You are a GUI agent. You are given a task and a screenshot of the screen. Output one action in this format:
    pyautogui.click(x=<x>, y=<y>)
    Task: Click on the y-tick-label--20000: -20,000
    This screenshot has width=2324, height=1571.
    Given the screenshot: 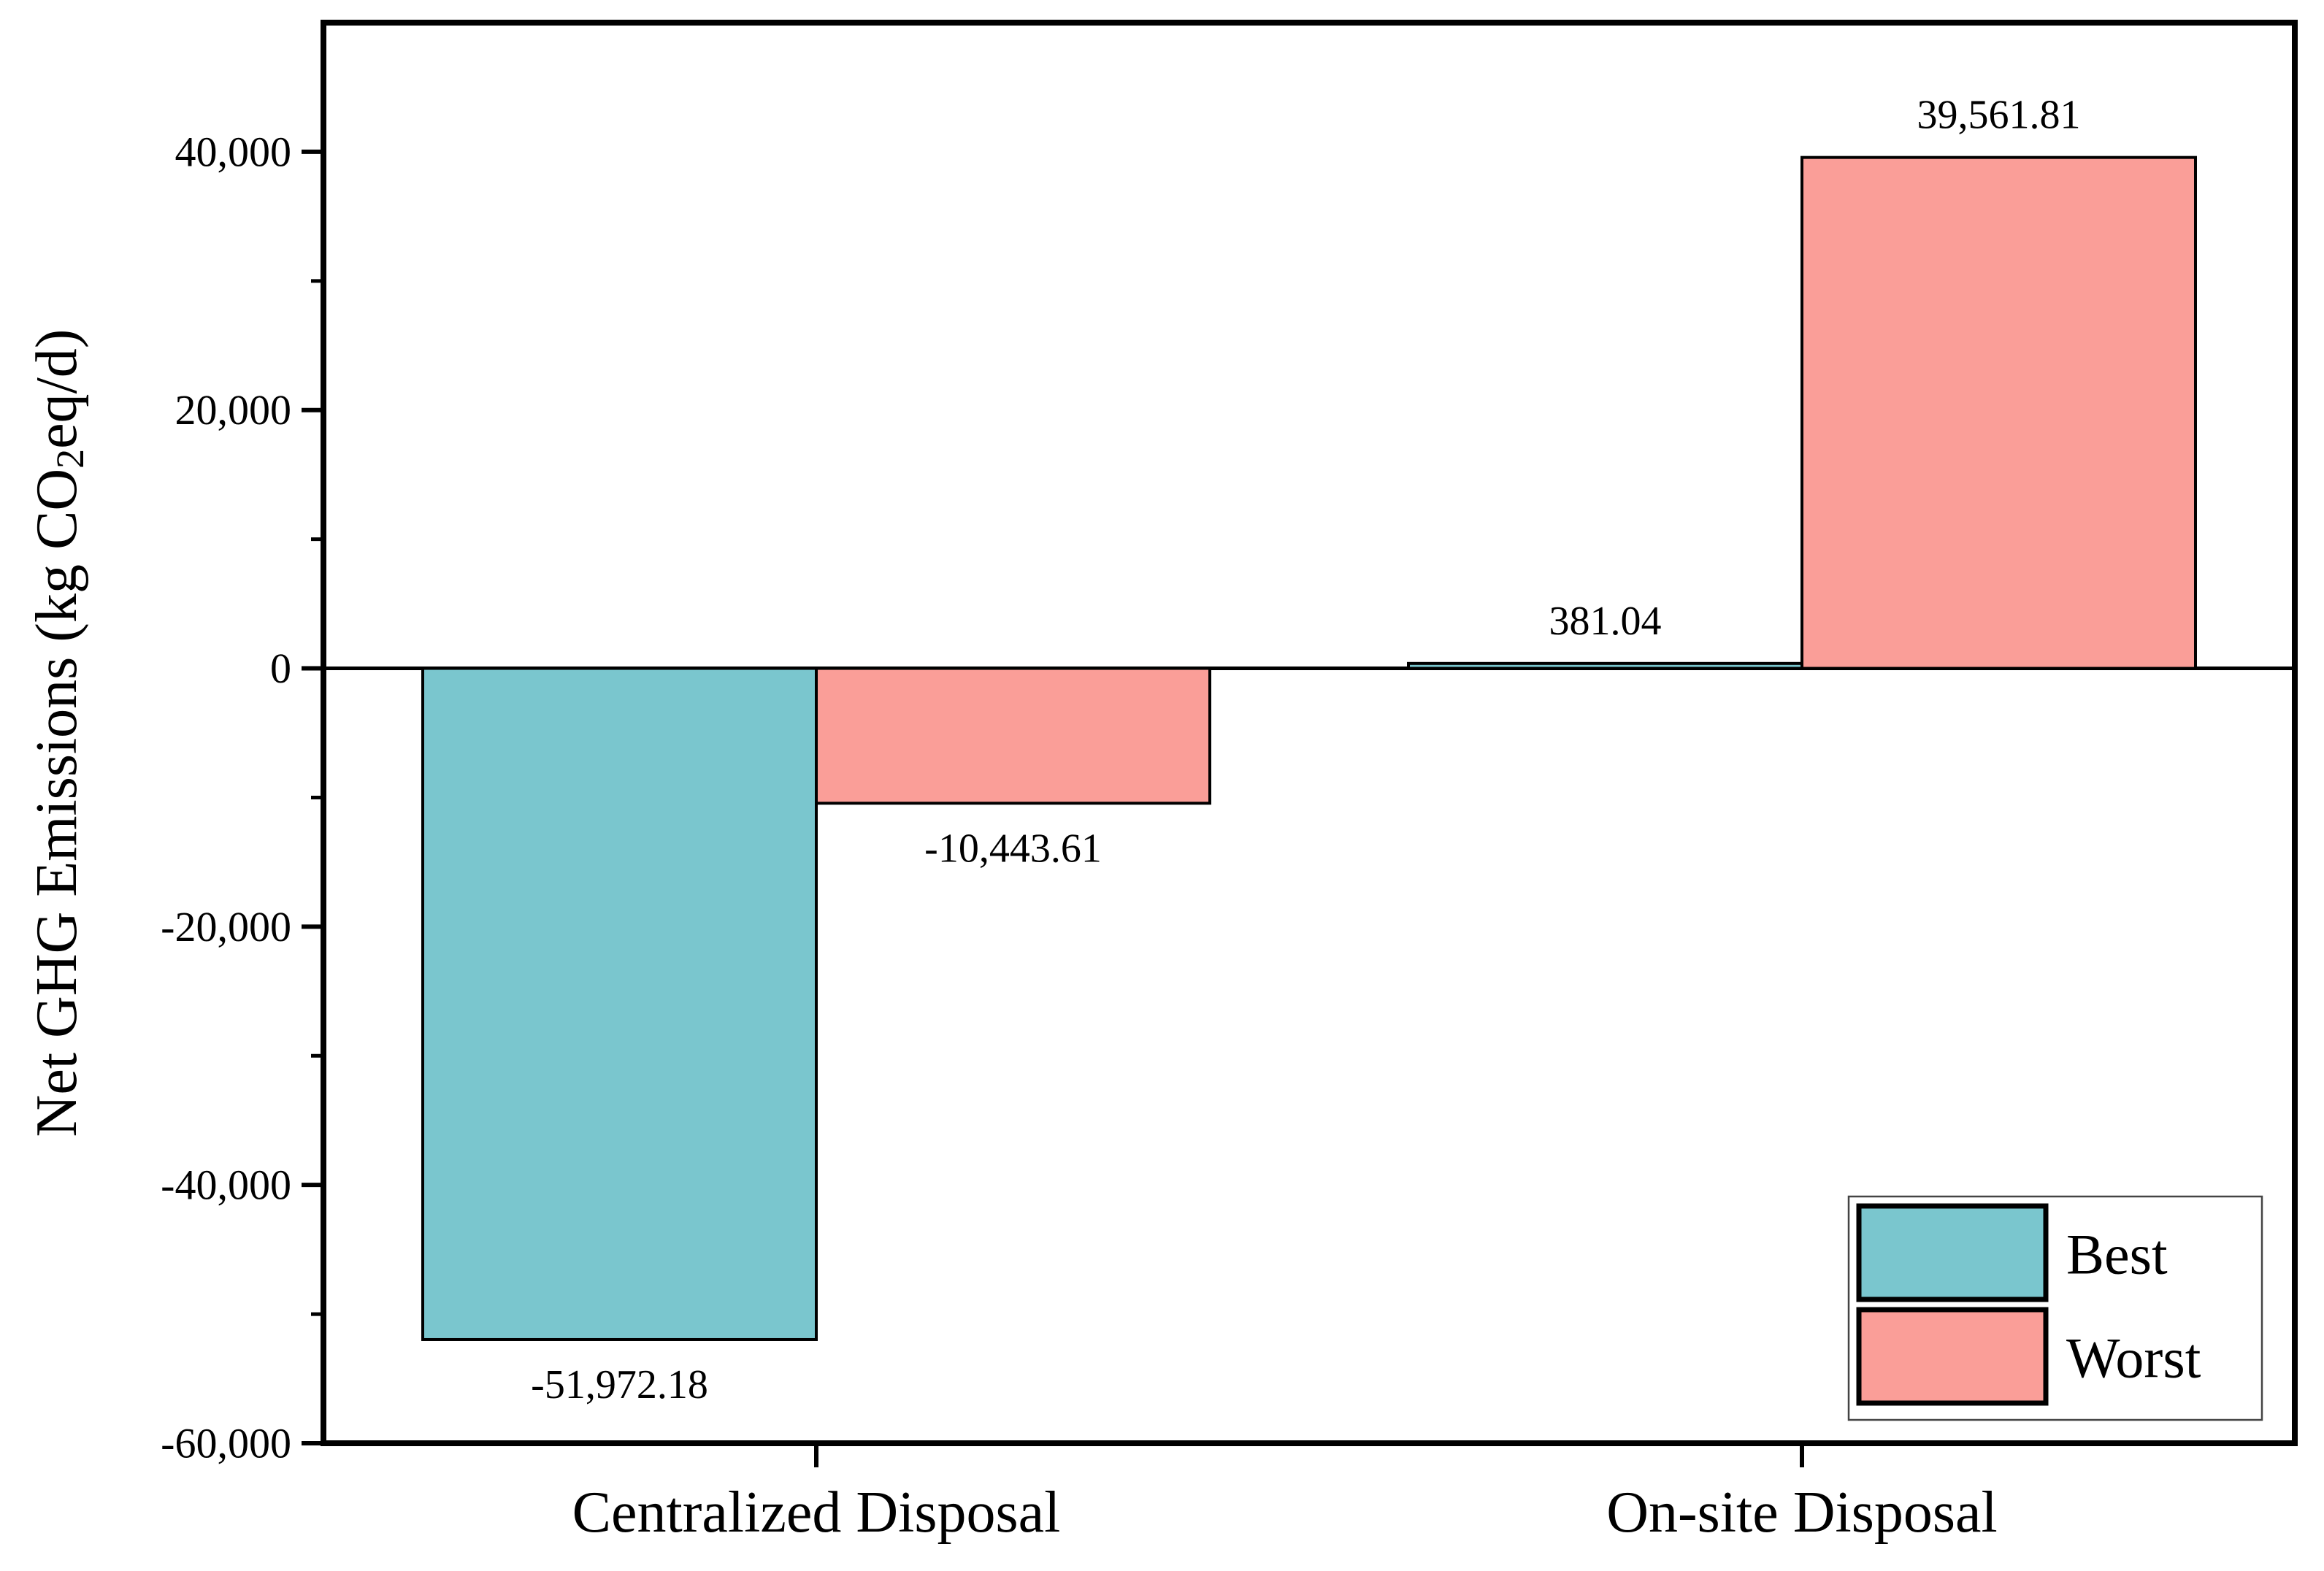 What is the action you would take?
    pyautogui.click(x=226, y=926)
    